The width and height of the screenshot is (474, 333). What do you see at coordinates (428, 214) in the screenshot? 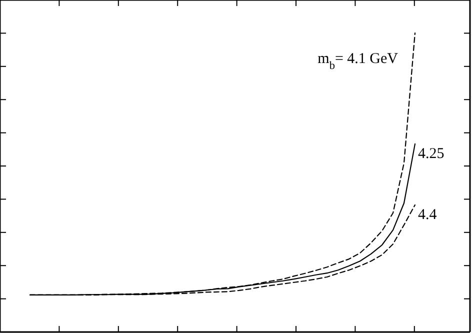
I see `series-label: 4.4` at bounding box center [428, 214].